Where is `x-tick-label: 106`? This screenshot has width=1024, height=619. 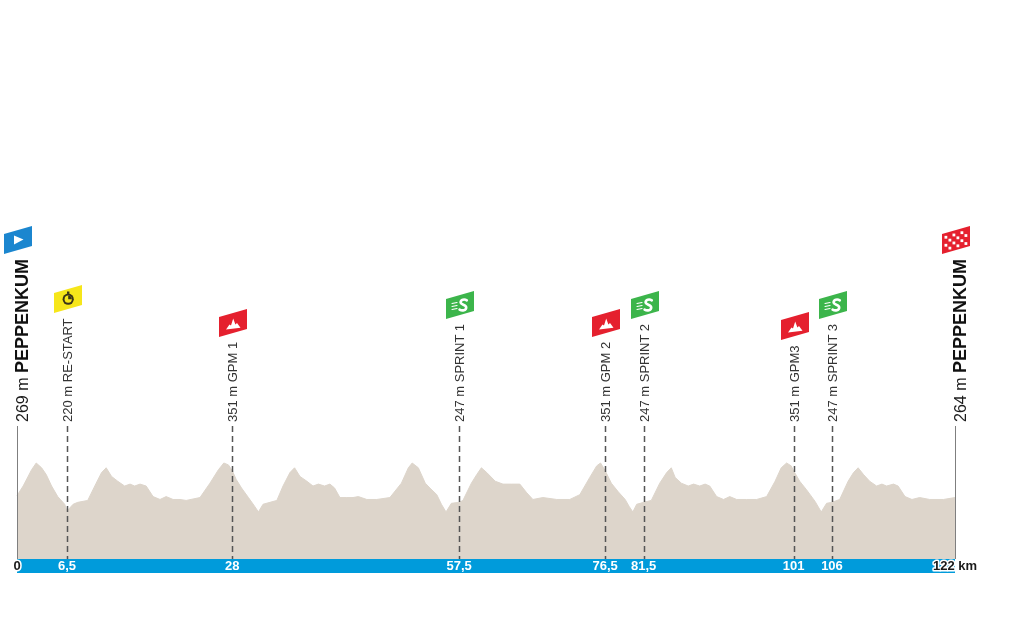 x-tick-label: 106 is located at coordinates (832, 566).